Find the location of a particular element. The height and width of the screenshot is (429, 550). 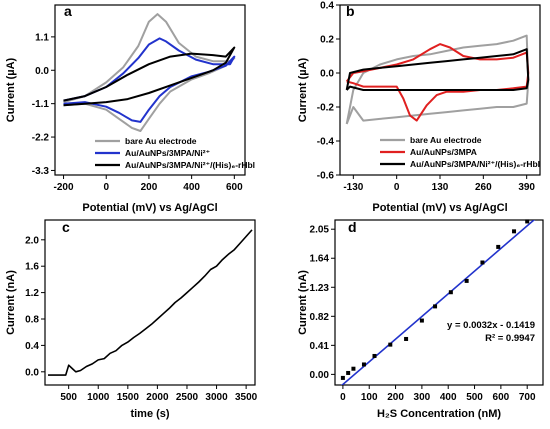

y-tick-label: -2.2 is located at coordinates (41, 138).